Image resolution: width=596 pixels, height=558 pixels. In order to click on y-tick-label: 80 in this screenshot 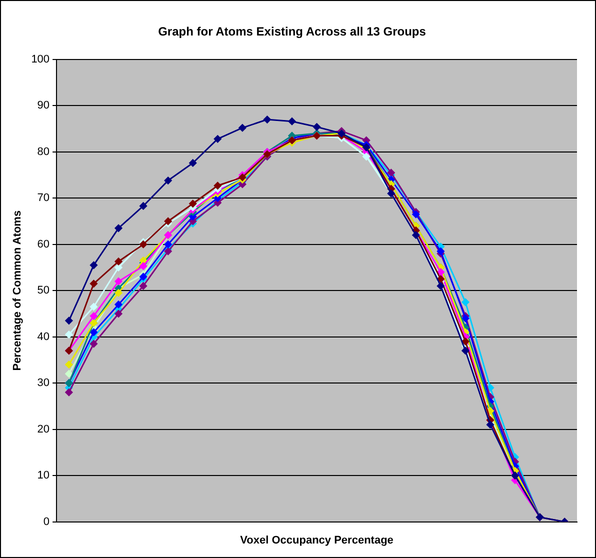, I will do `click(43, 152)`.